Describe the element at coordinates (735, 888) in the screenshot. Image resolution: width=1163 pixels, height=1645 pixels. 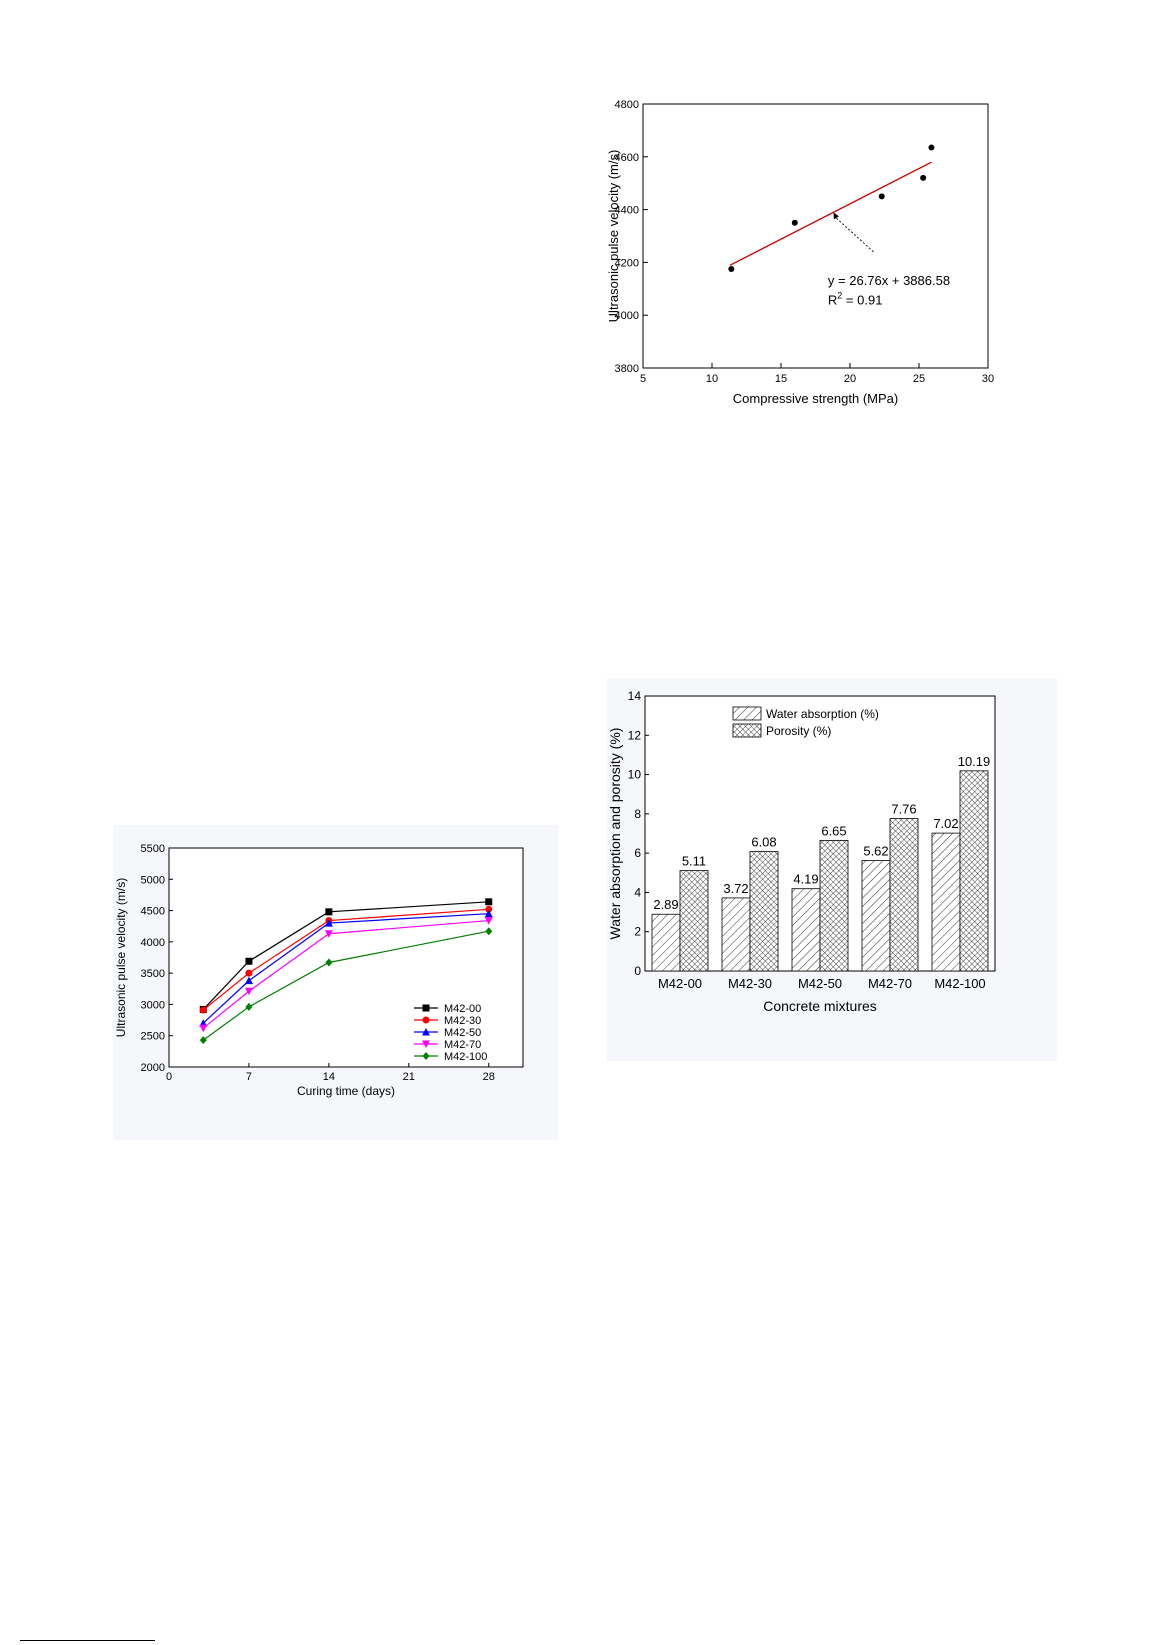
I see `bar-value-label: 3.72` at that location.